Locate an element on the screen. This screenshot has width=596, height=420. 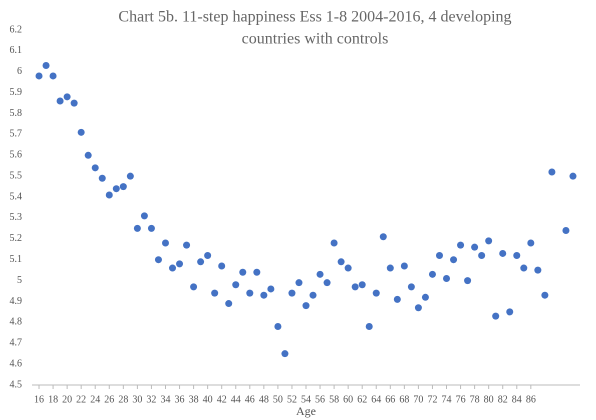
x-tick-label: 28 is located at coordinates (123, 399).